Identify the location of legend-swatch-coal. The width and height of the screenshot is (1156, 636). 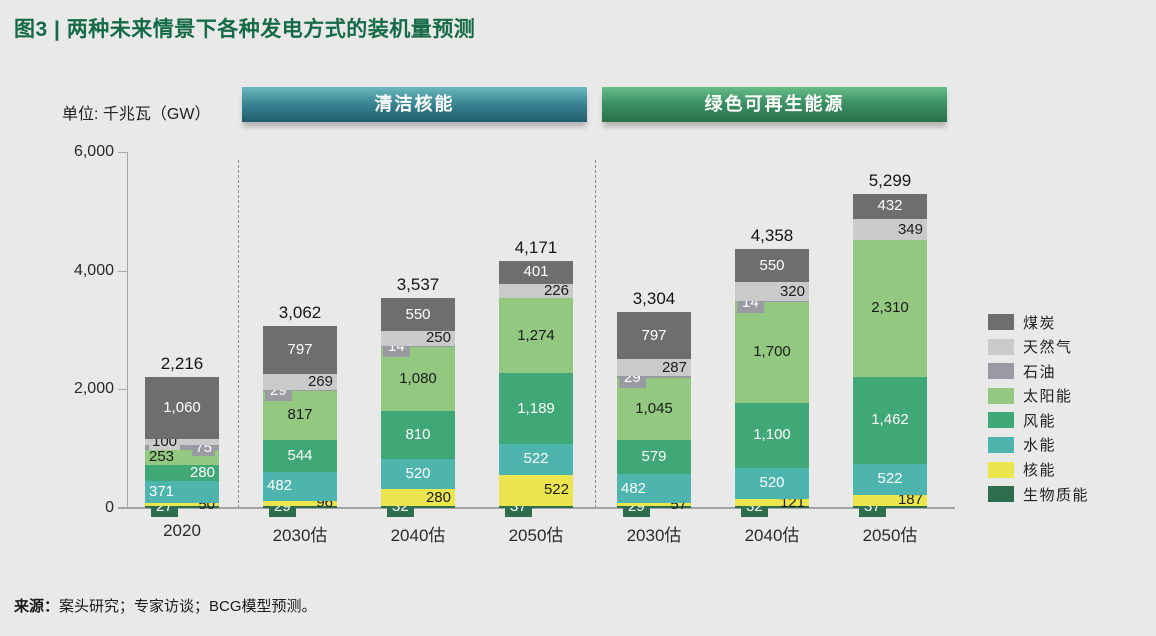
(1001, 322).